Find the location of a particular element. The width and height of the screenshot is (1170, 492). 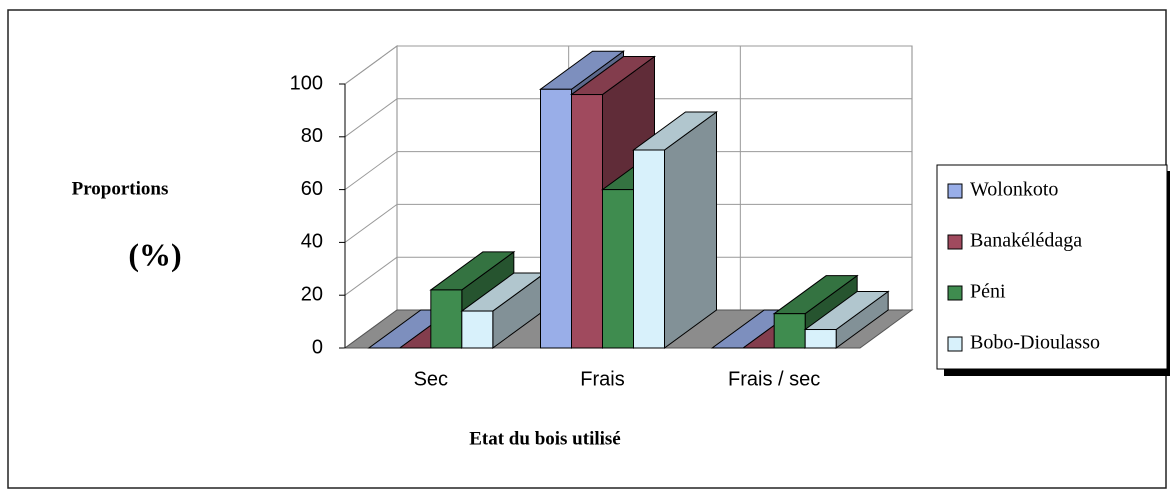

side-wall is located at coordinates (371, 197).